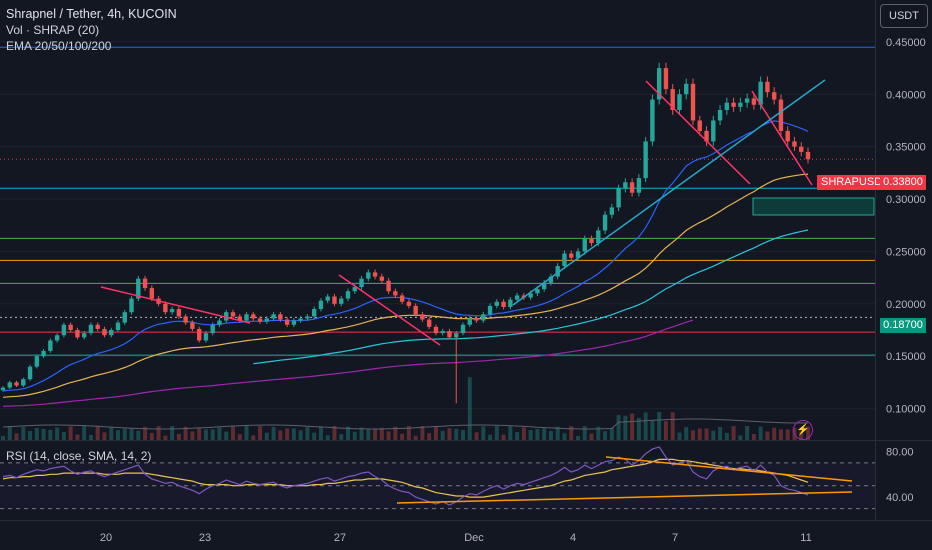  I want to click on rsi-trendline-resistance, so click(729, 469).